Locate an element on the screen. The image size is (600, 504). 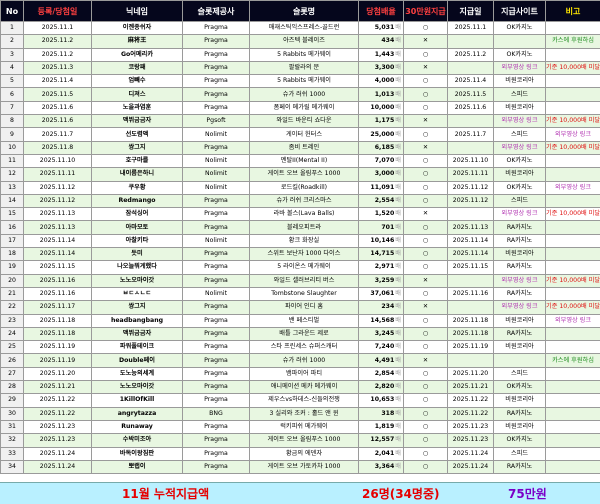
row-number: 11 is located at coordinates (12, 160).